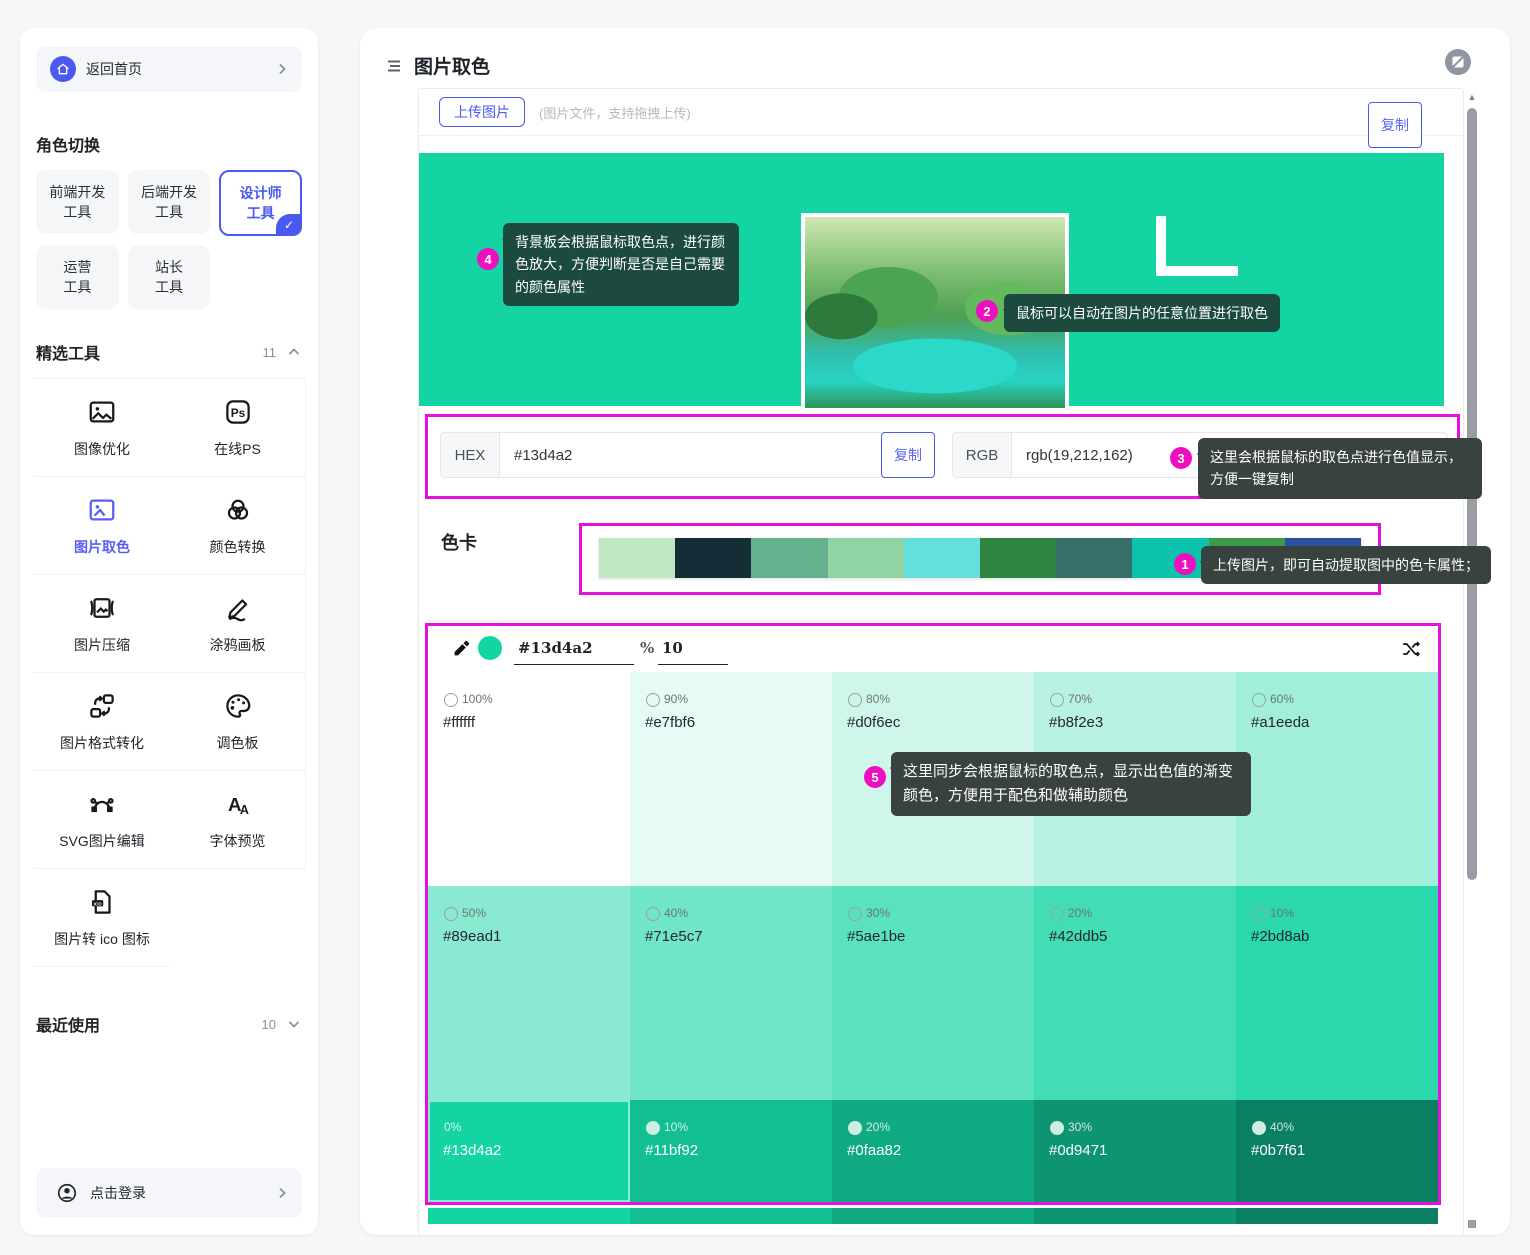  What do you see at coordinates (63, 69) in the screenshot?
I see `home-icon` at bounding box center [63, 69].